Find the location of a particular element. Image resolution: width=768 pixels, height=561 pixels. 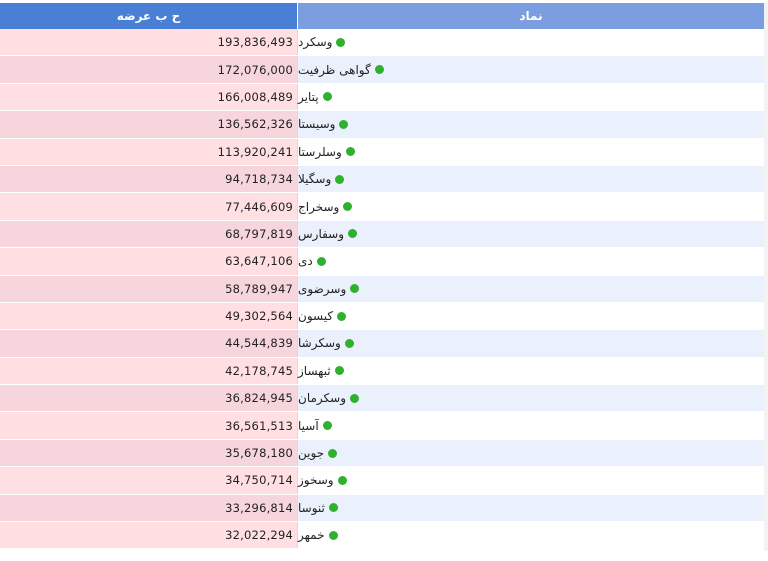

table-row: 42,178,745 ثبهساز is located at coordinates (382, 371).